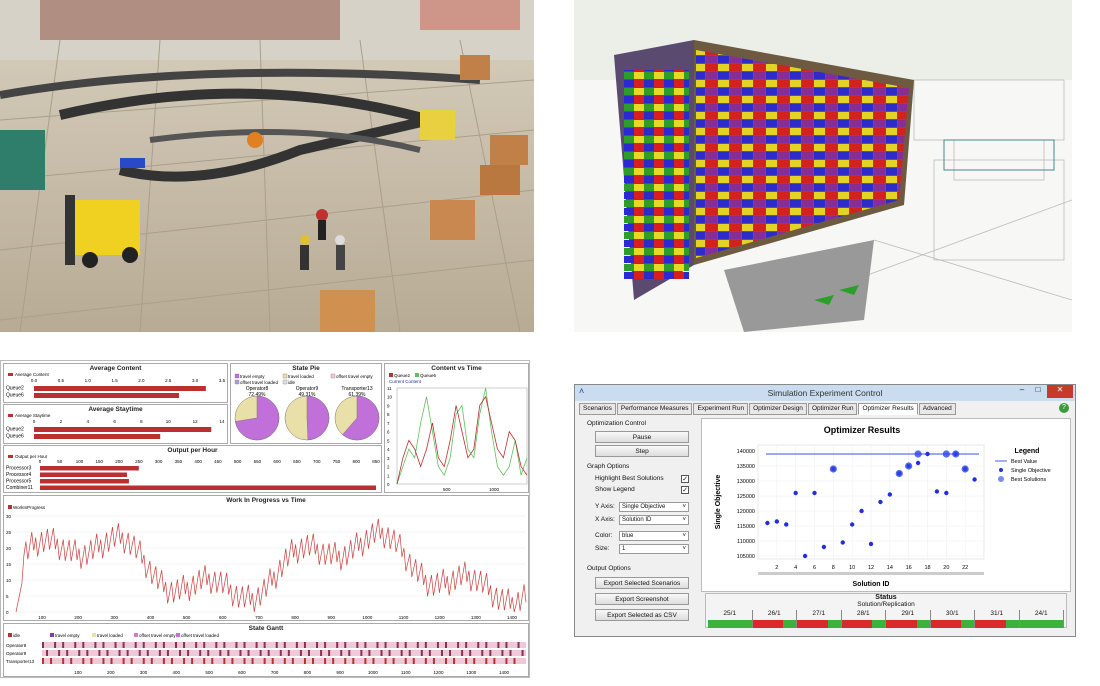  What do you see at coordinates (337, 461) in the screenshot?
I see `tick-label: 750` at bounding box center [337, 461].